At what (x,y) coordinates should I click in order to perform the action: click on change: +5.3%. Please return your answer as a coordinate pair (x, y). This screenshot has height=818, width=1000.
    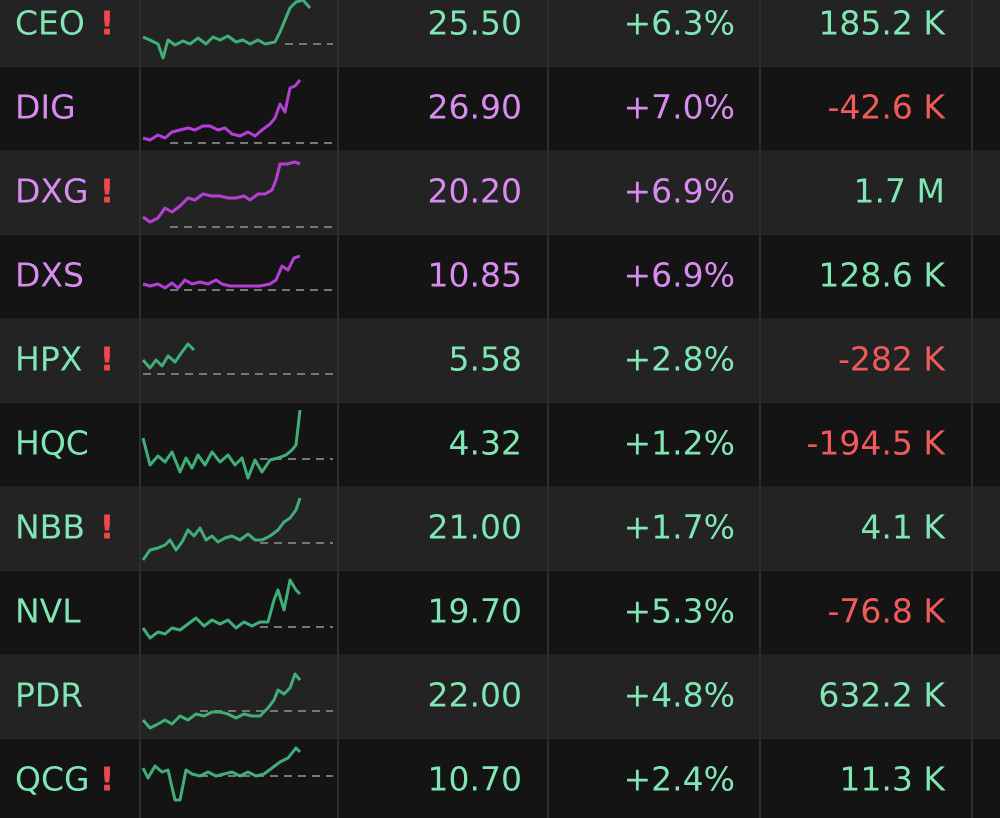
    Looking at the image, I should click on (680, 611).